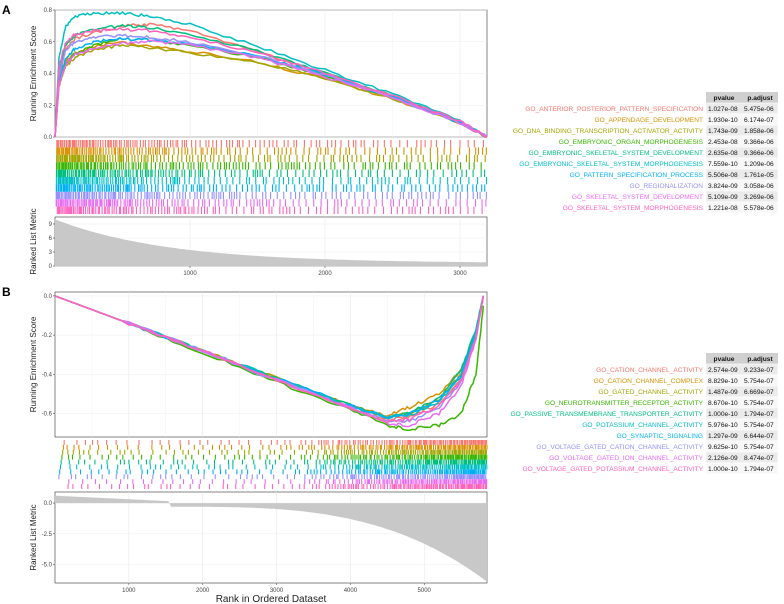 Image resolution: width=784 pixels, height=604 pixels. Describe the element at coordinates (723, 186) in the screenshot. I see `table-row-pvalue: 3.824e-09` at that location.